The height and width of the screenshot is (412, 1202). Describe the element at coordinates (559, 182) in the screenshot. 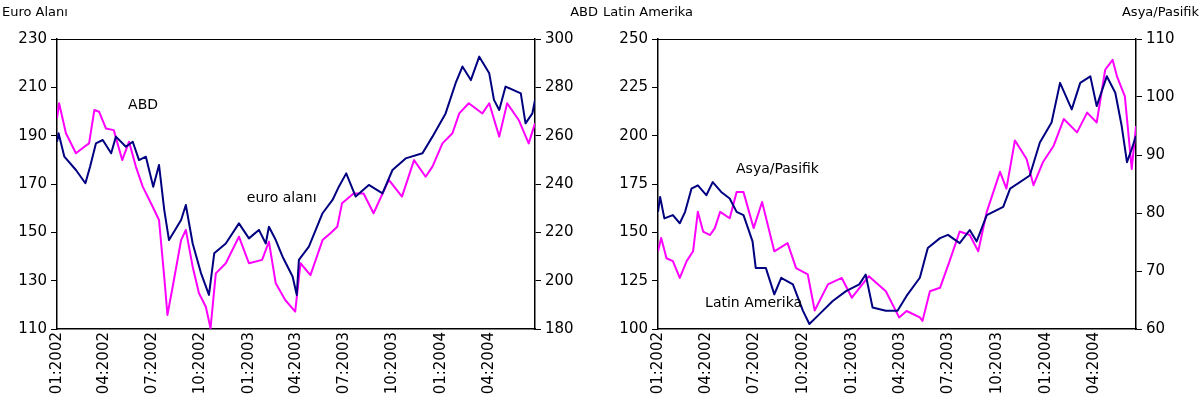

I see `y2-tick-label: 240` at that location.